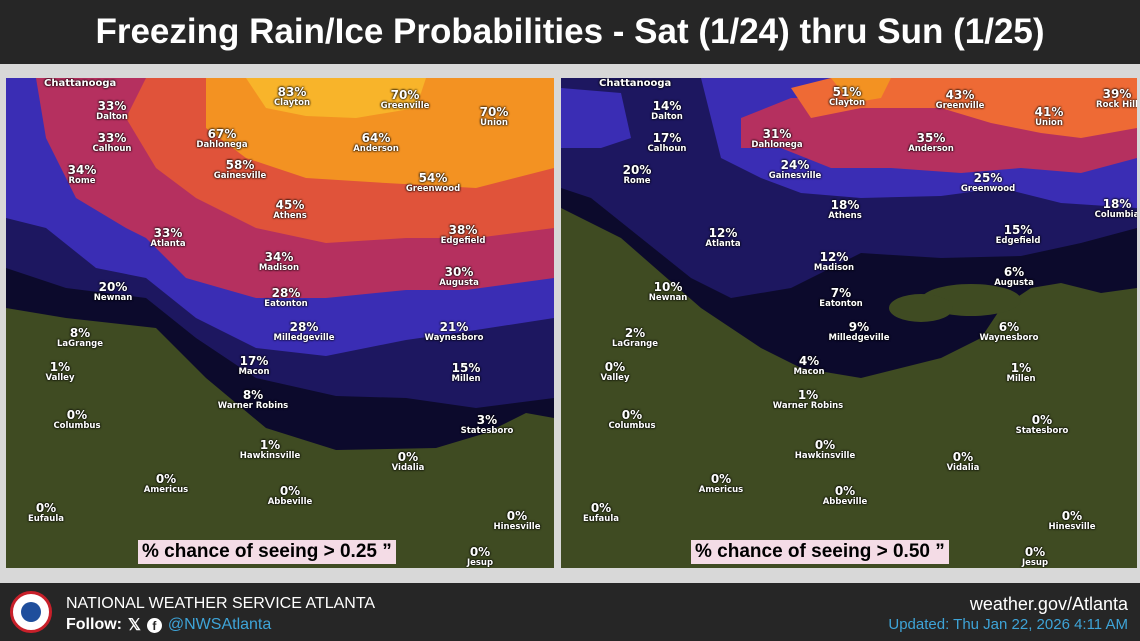  I want to click on city-name: Madison, so click(834, 268).